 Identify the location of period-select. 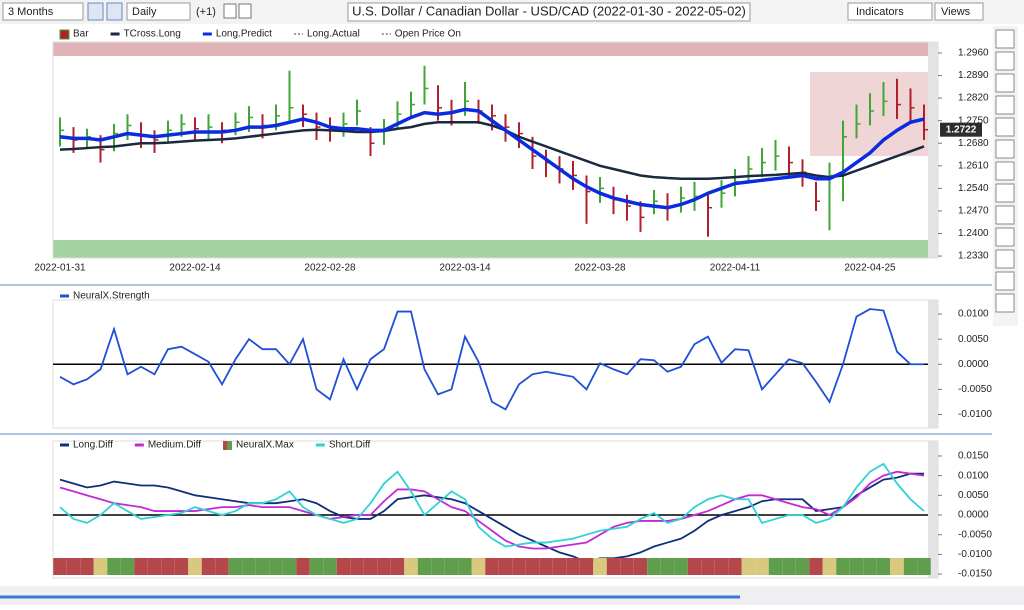
(43, 11).